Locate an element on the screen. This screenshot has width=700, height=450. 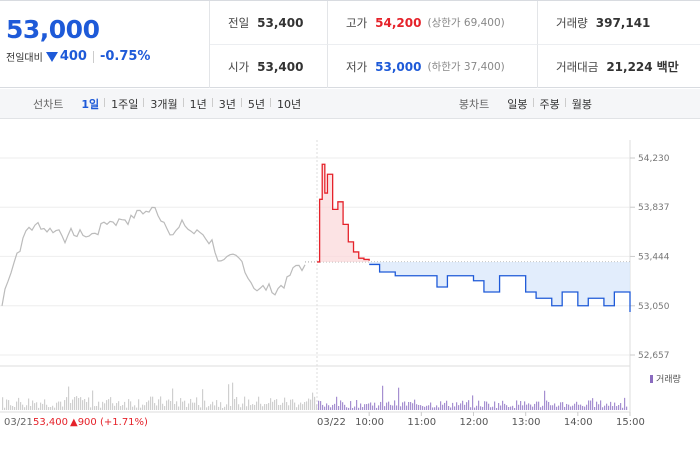
stat-open: 시가 53,400 is located at coordinates (268, 66).